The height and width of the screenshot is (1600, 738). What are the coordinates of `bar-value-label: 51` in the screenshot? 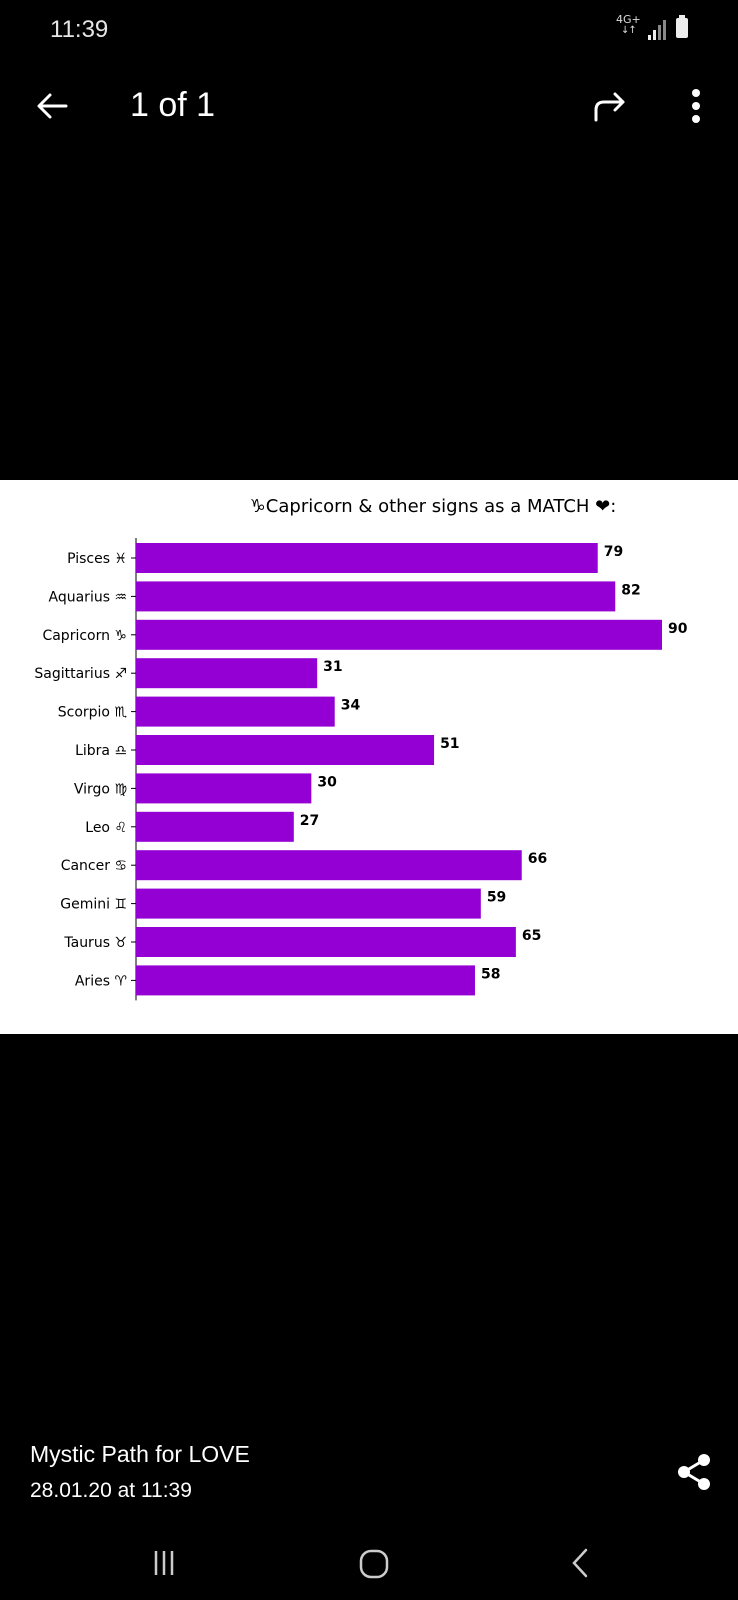 It's located at (449, 744).